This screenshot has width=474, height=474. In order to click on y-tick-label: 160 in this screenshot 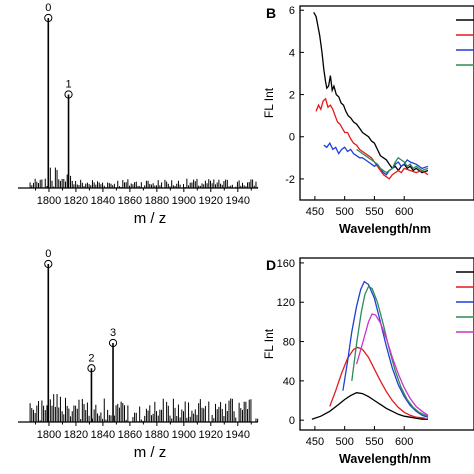, I will do `click(286, 264)`.